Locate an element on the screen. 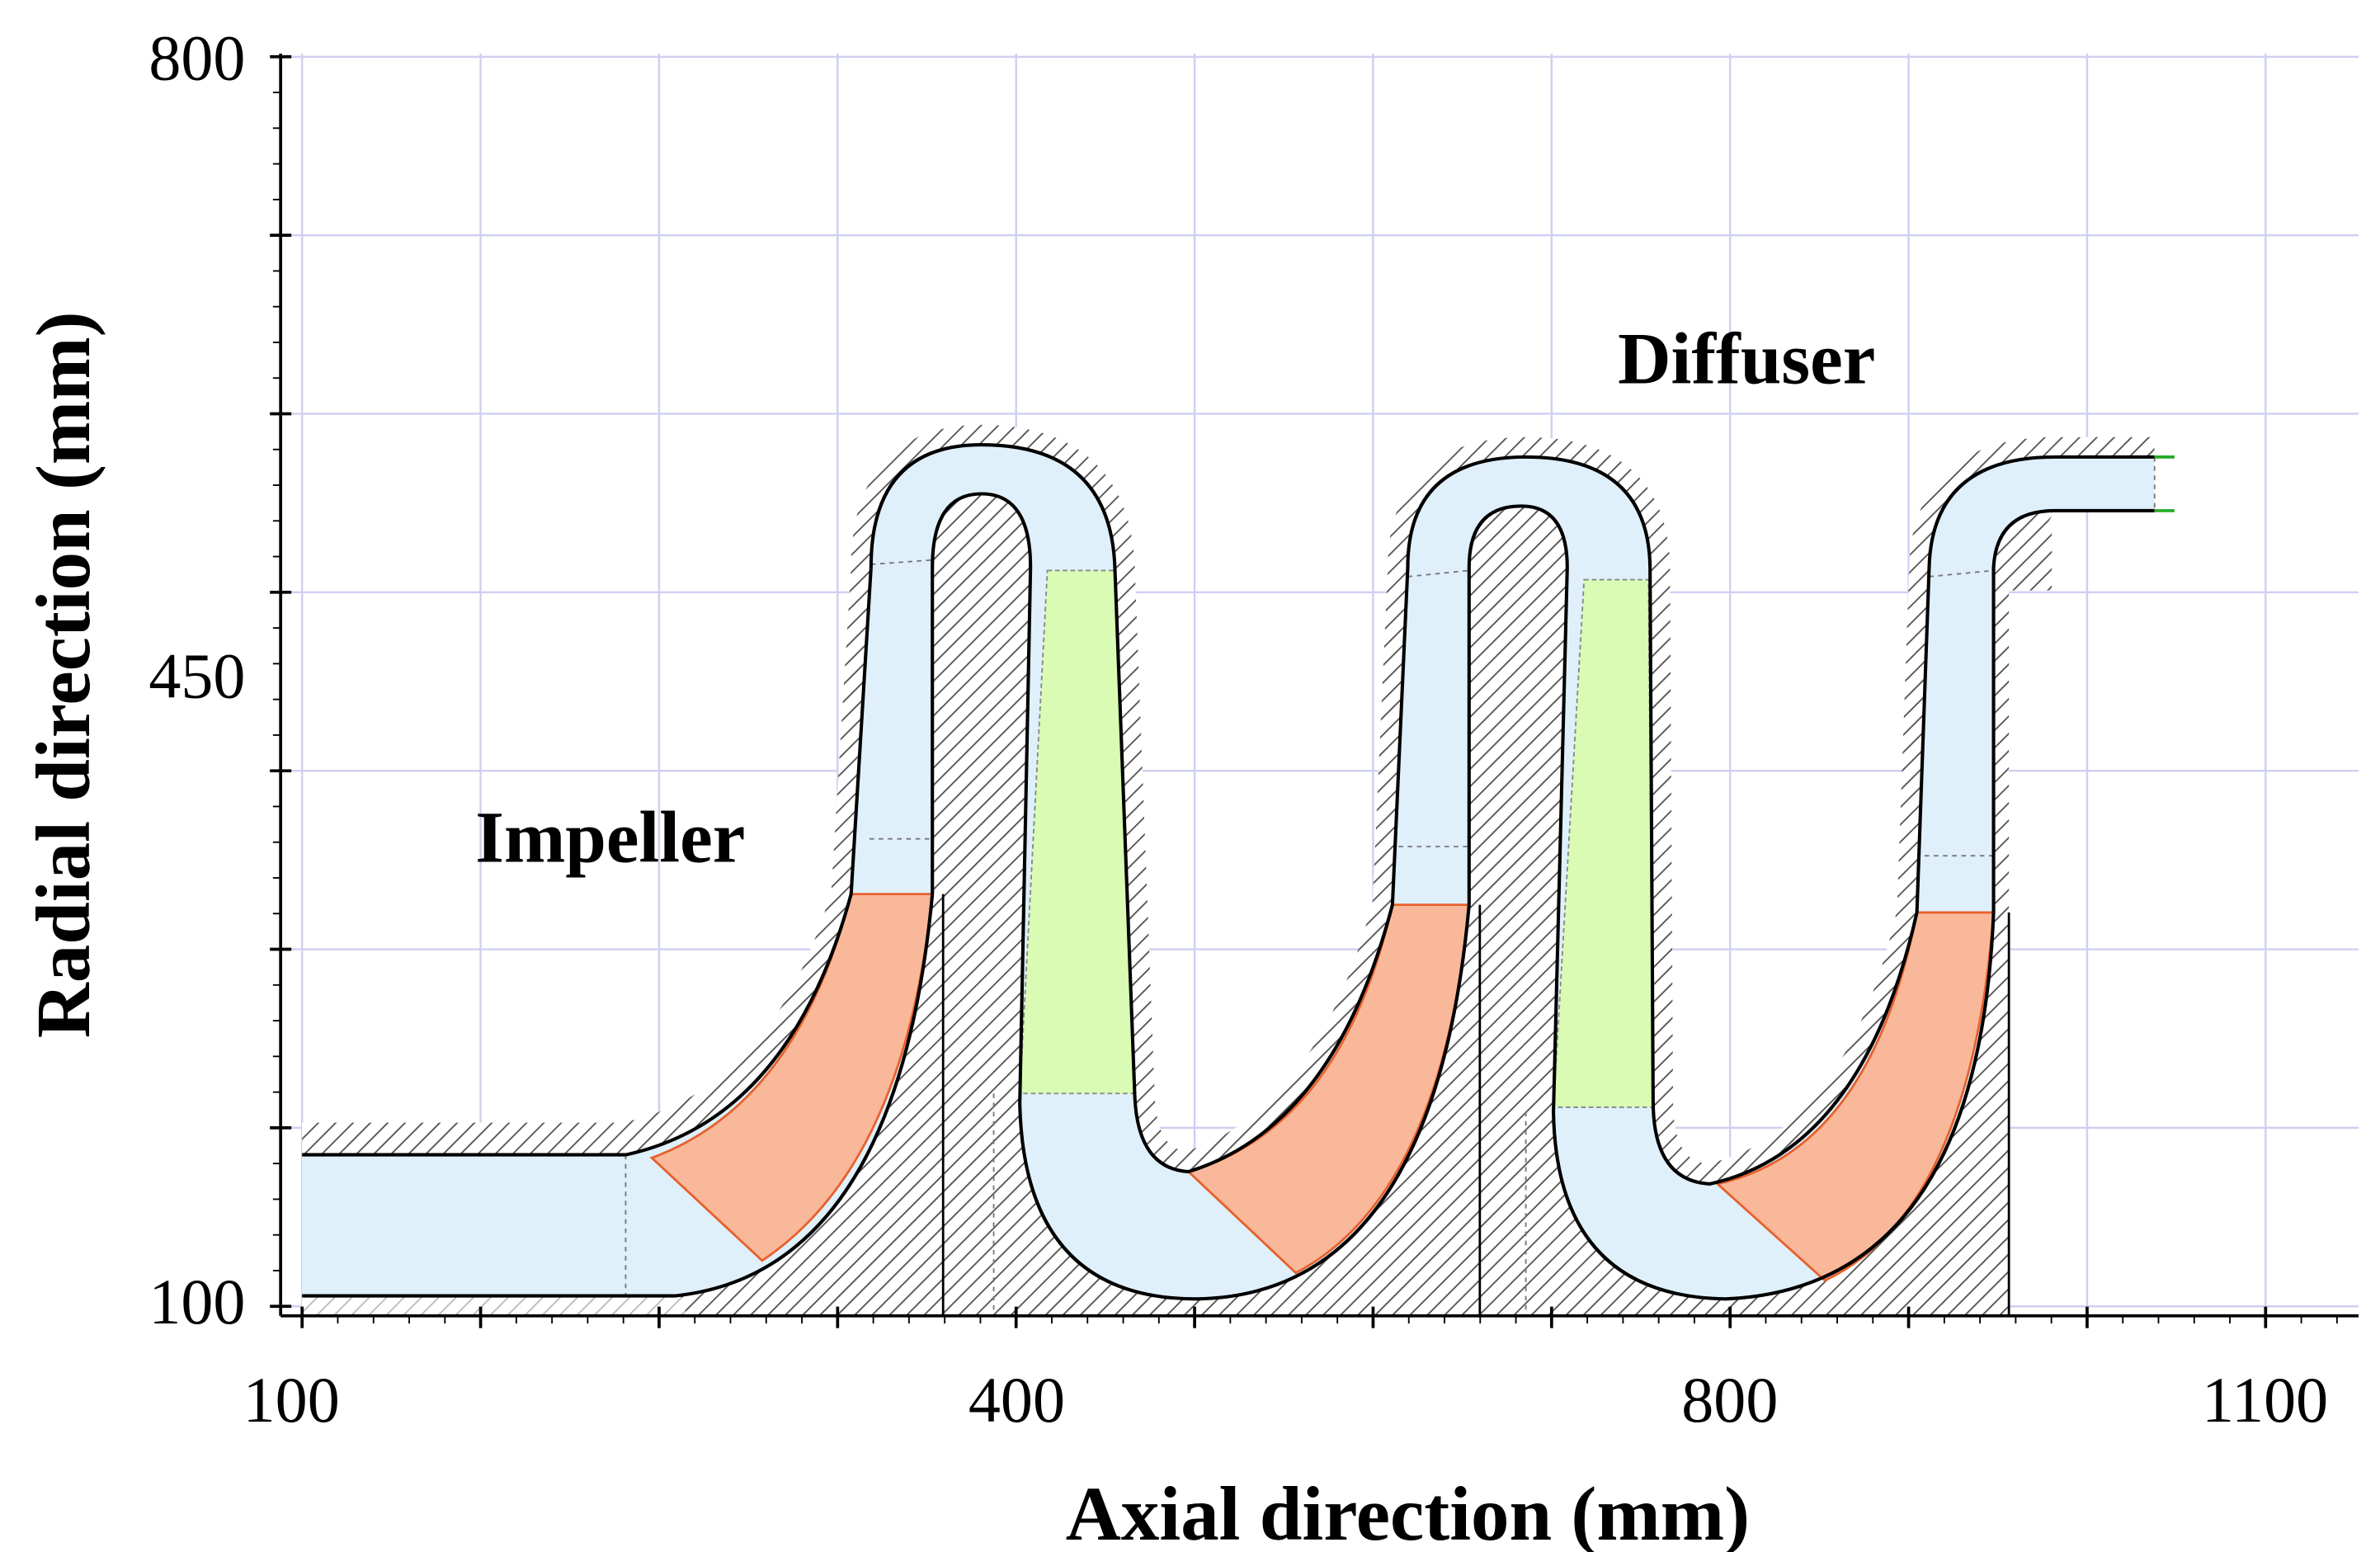 The width and height of the screenshot is (2380, 1552). y-tick-label: 800 is located at coordinates (196, 58).